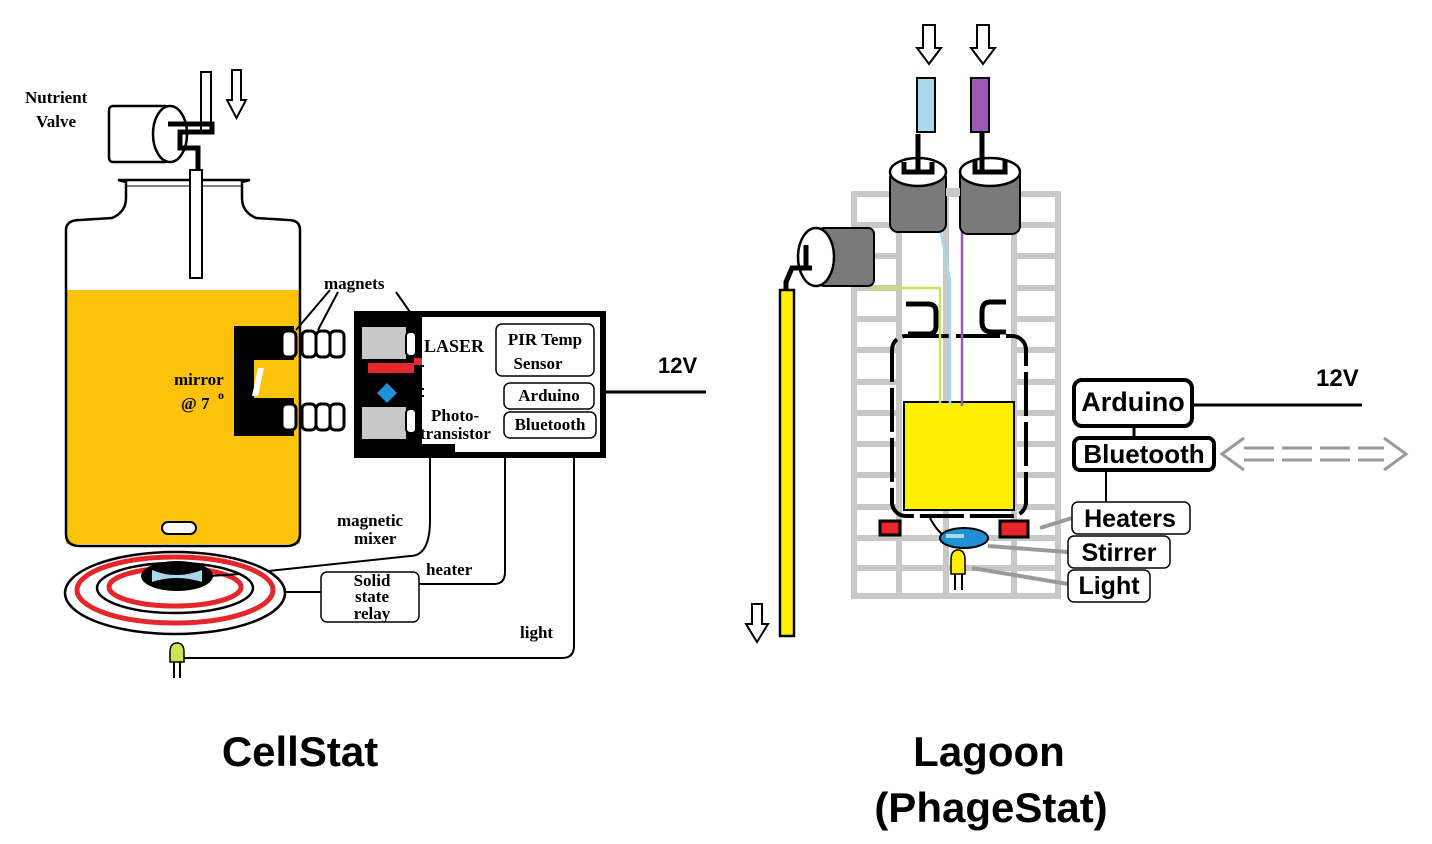  What do you see at coordinates (455, 433) in the screenshot?
I see `photo-label-2: transistor` at bounding box center [455, 433].